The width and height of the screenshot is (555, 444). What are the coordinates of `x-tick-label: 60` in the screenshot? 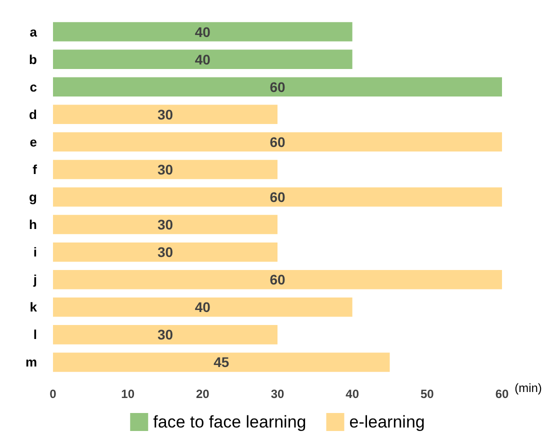 It's located at (502, 394).